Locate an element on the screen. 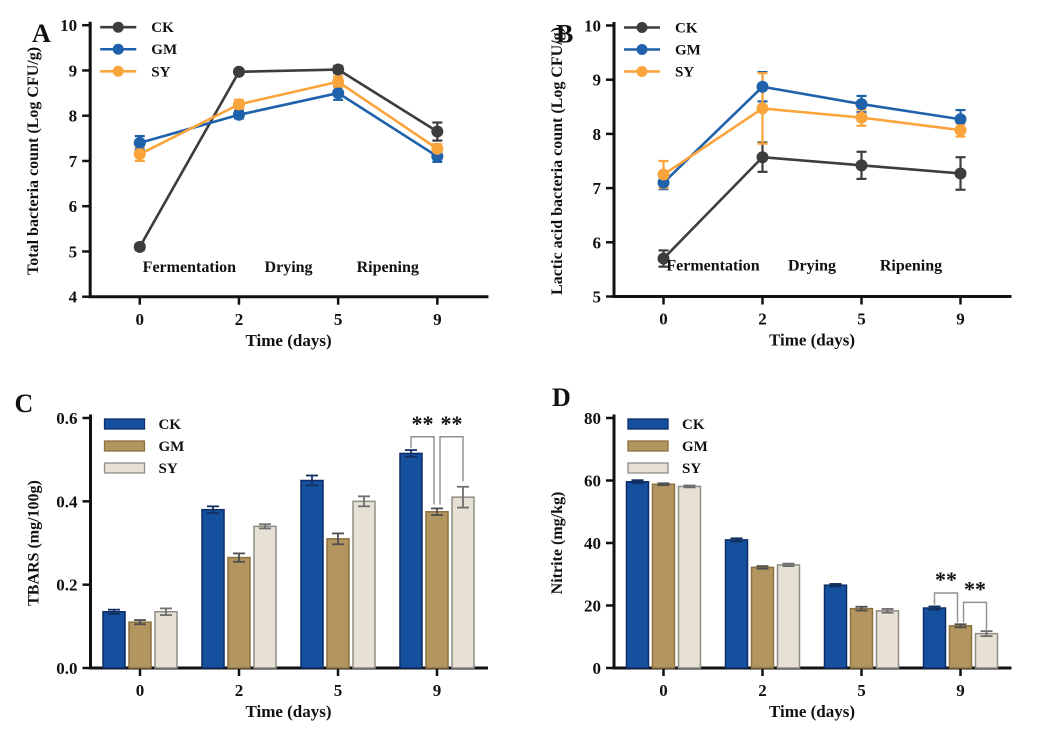  y-tick-label: 8 is located at coordinates (73, 116).